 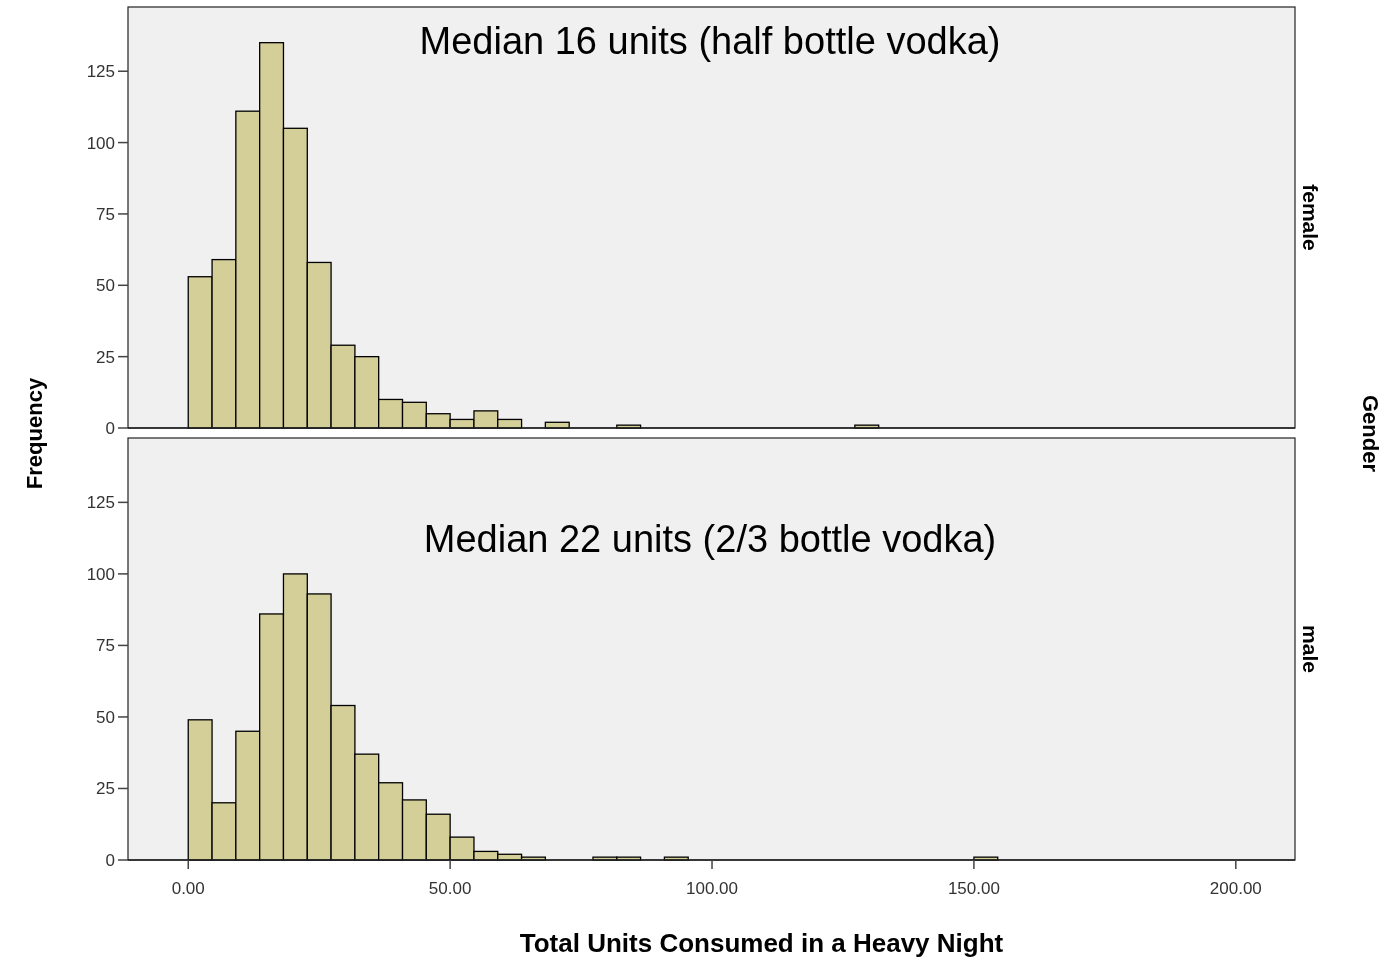 I want to click on x-tick-label: 150.00, so click(x=973, y=888).